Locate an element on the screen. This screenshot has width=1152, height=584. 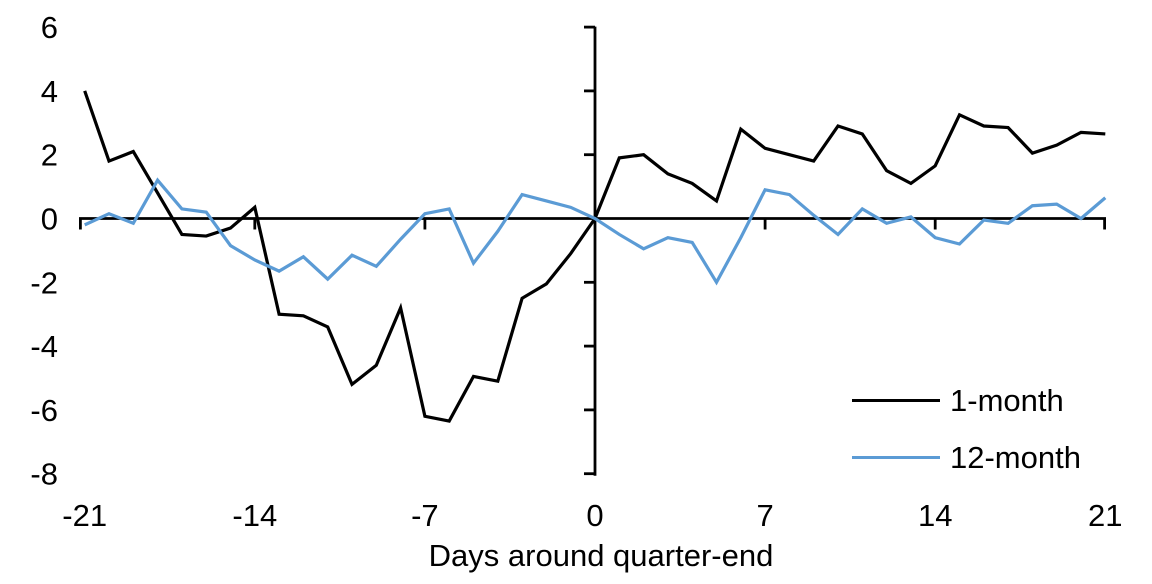
legend-line-swatch-12-month is located at coordinates (896, 457).